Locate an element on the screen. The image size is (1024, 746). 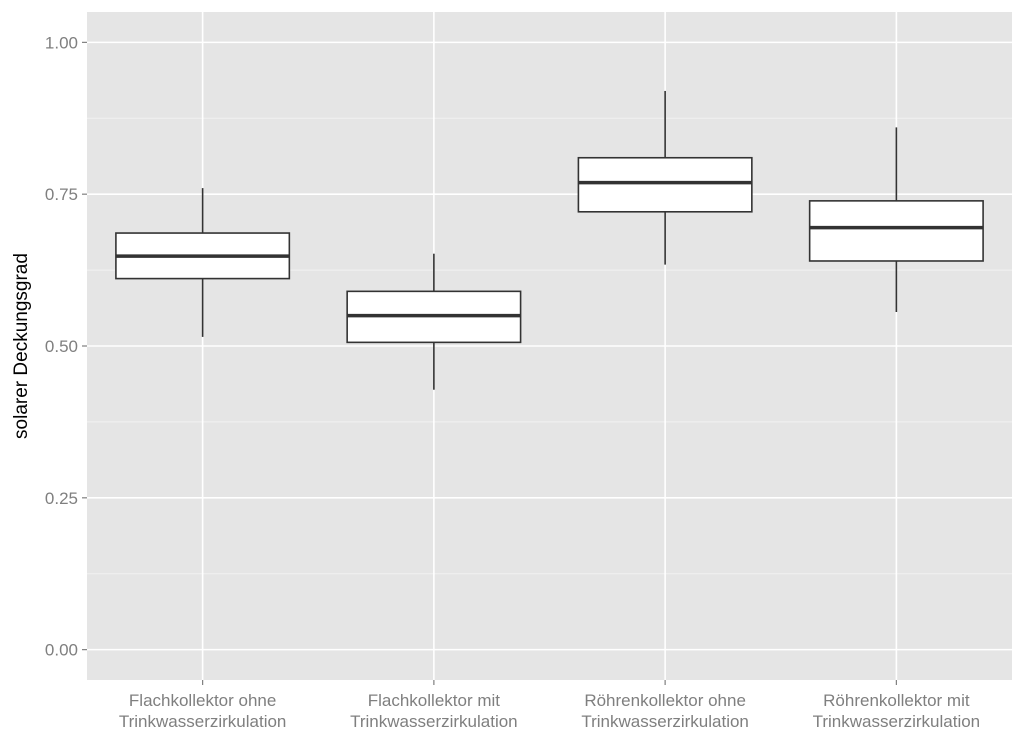
x-category-label-line: Röhrenkollektor mit is located at coordinates (896, 700).